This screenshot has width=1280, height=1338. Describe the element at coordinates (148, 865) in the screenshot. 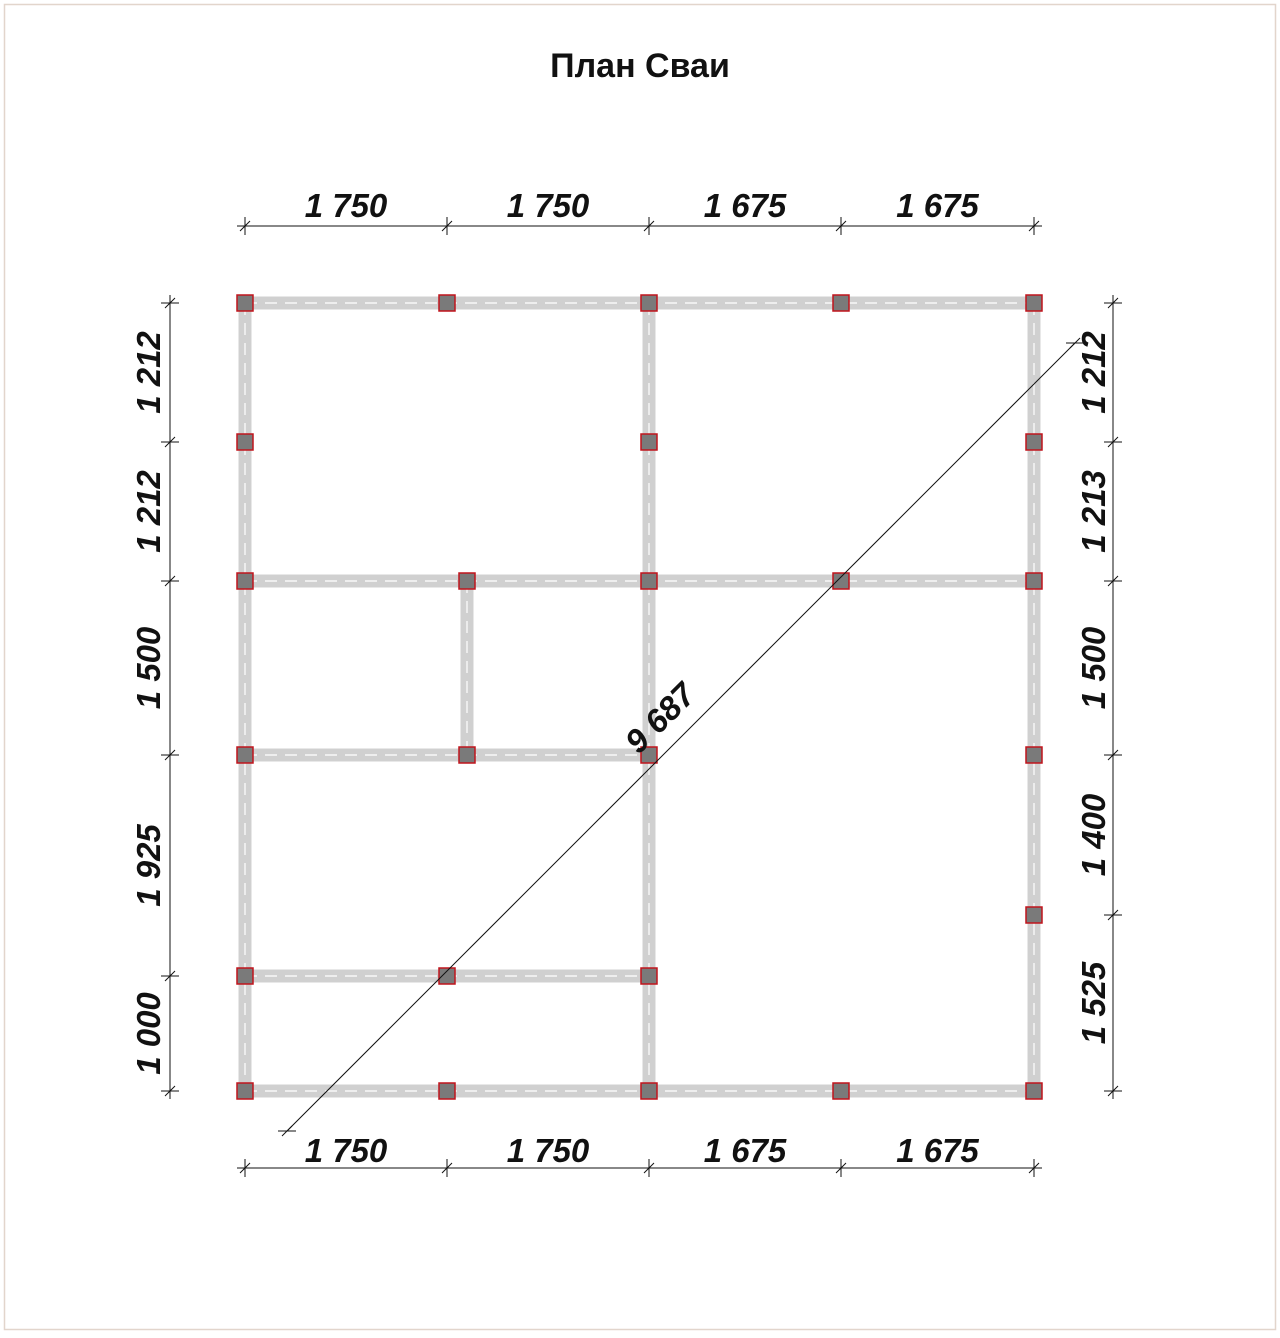

I see `dim-label: 1 925` at that location.